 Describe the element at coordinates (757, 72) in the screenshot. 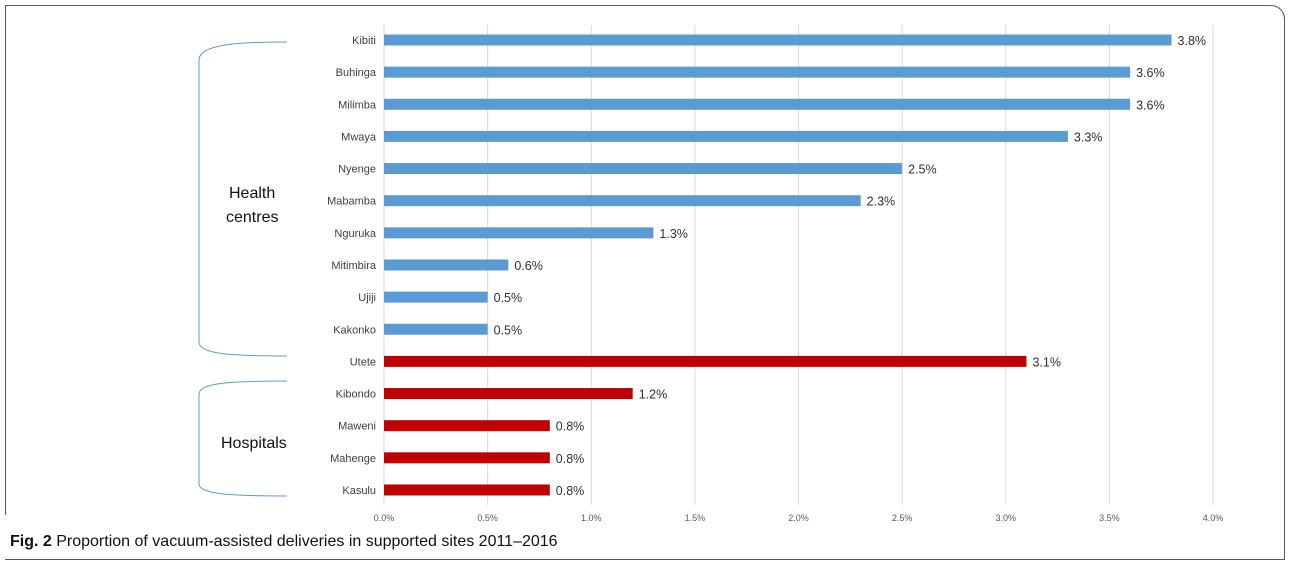

I see `bar-buhinga` at that location.